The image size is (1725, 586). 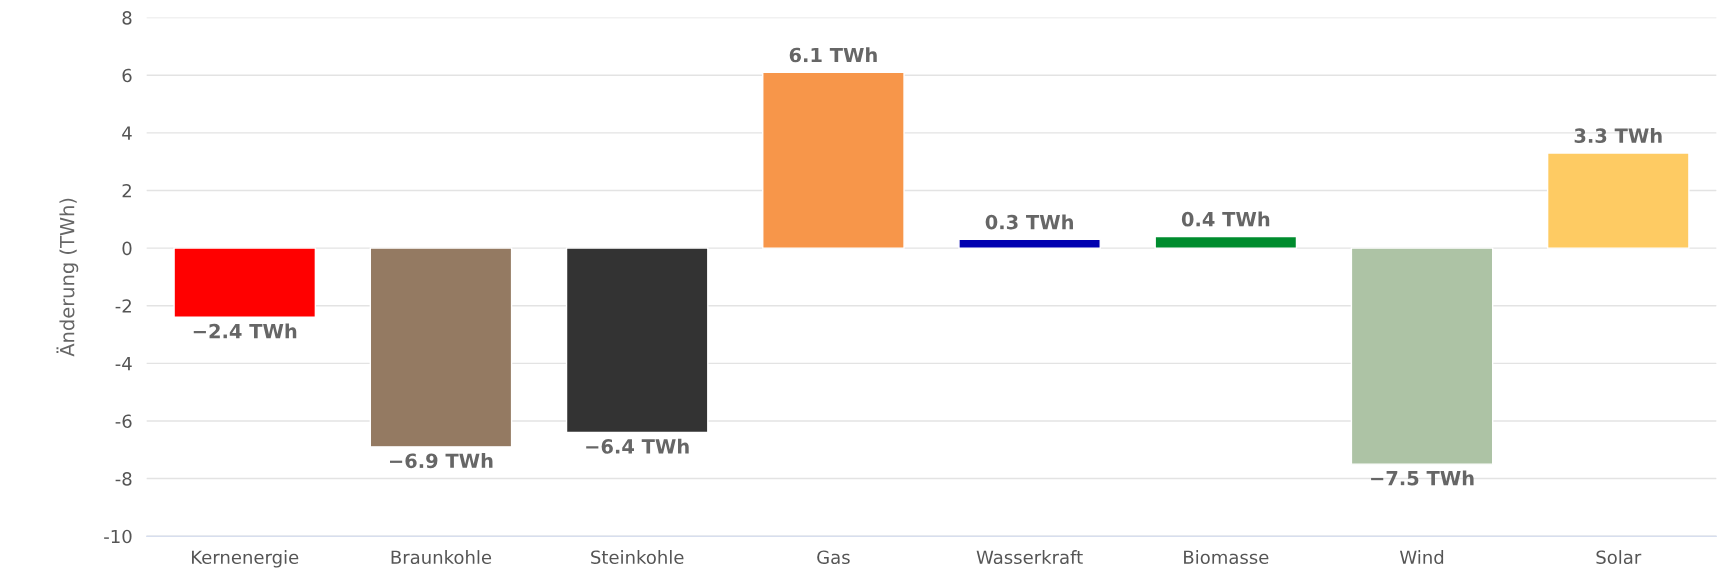 What do you see at coordinates (67, 277) in the screenshot?
I see `y-axis-title: Änderung (TWh)` at bounding box center [67, 277].